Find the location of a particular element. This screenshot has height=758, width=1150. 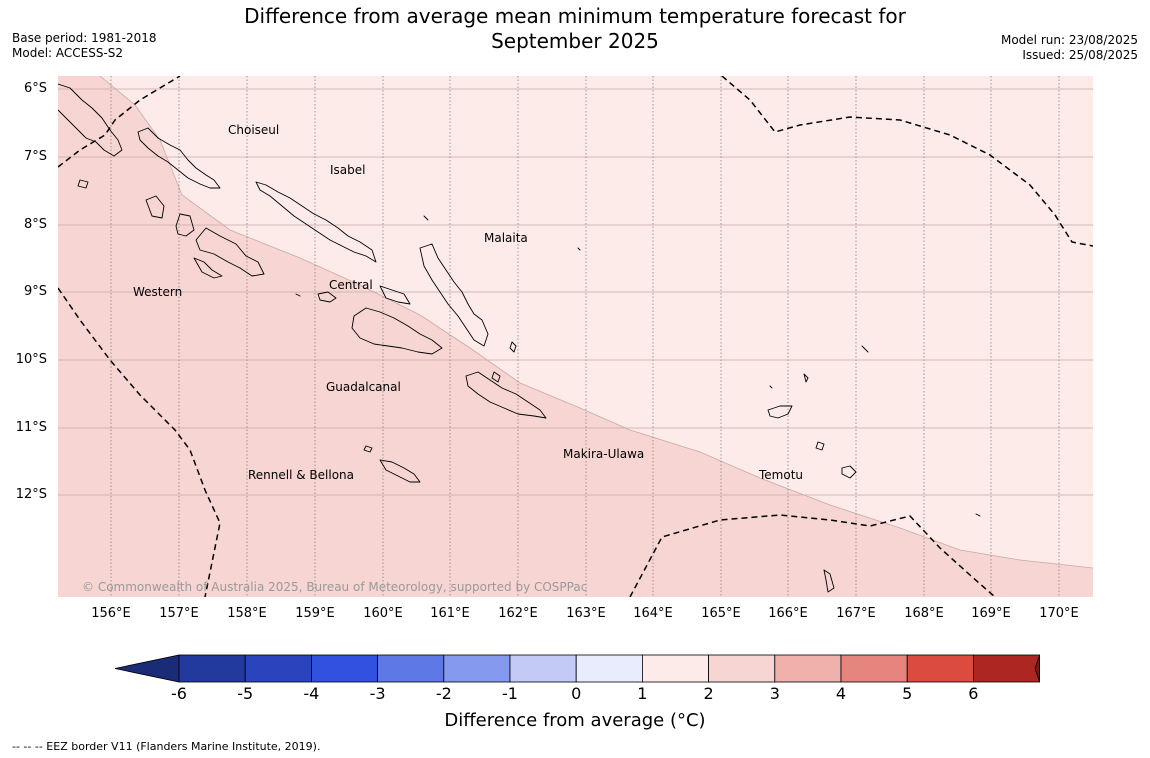

region-label-choiseul: Choiseul is located at coordinates (254, 130).